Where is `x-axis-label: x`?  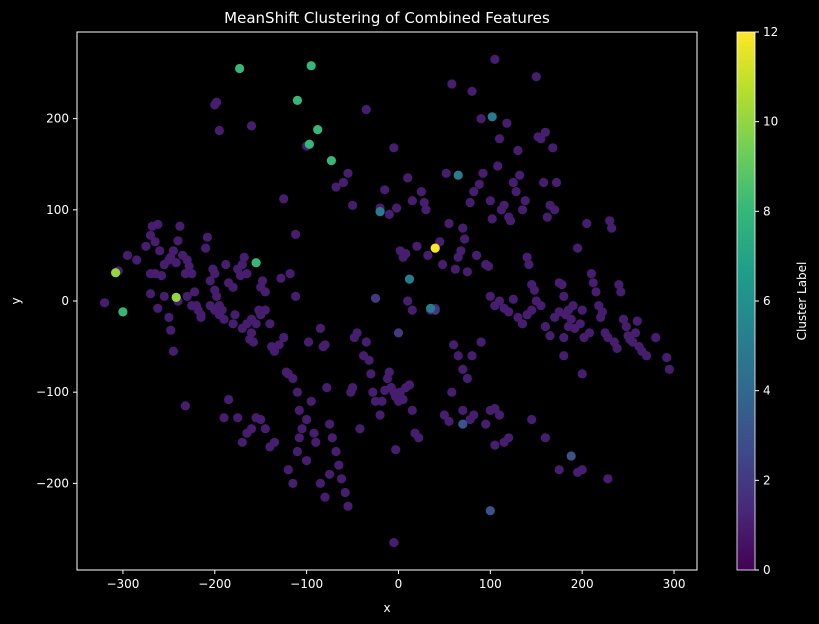
x-axis-label: x is located at coordinates (386, 608).